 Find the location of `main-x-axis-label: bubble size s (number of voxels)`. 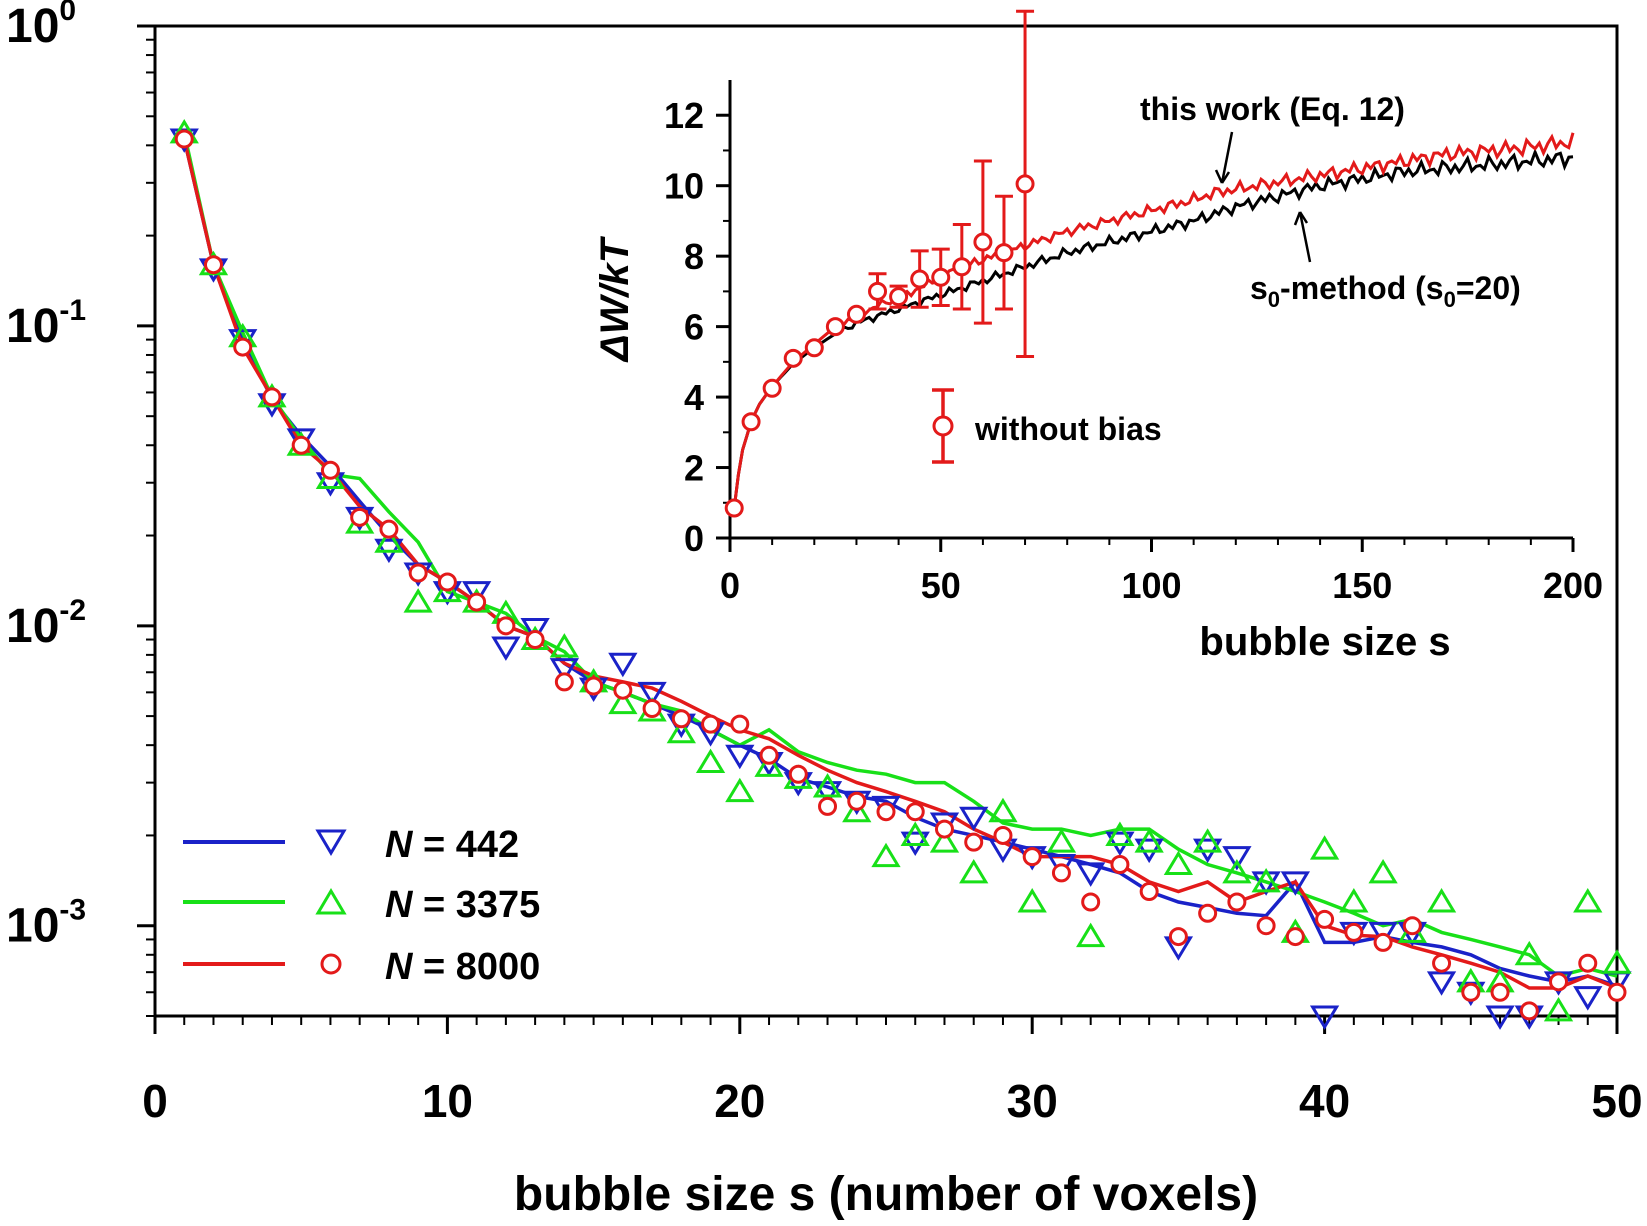

main-x-axis-label: bubble size s (number of voxels) is located at coordinates (886, 1194).